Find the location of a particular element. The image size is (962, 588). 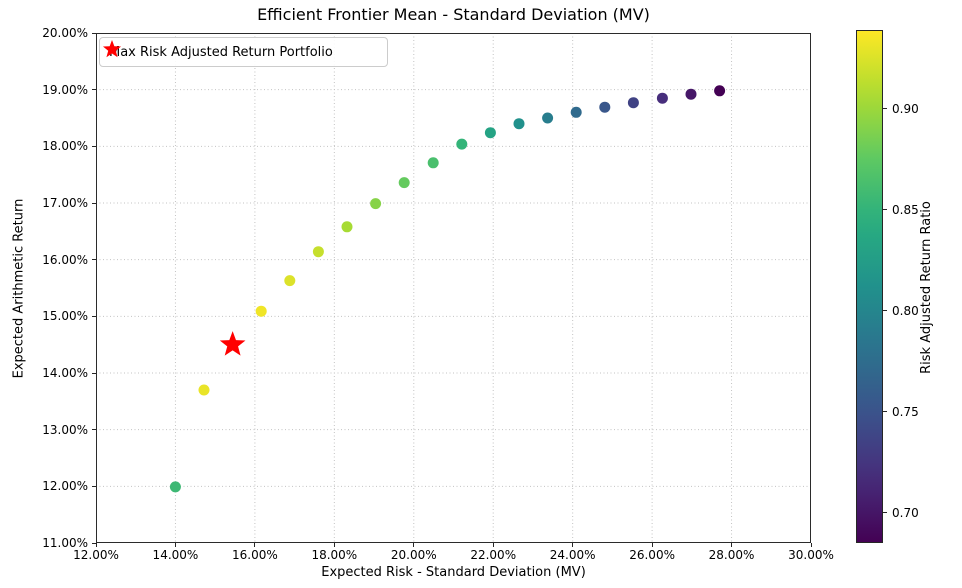

colorbar is located at coordinates (869, 286).